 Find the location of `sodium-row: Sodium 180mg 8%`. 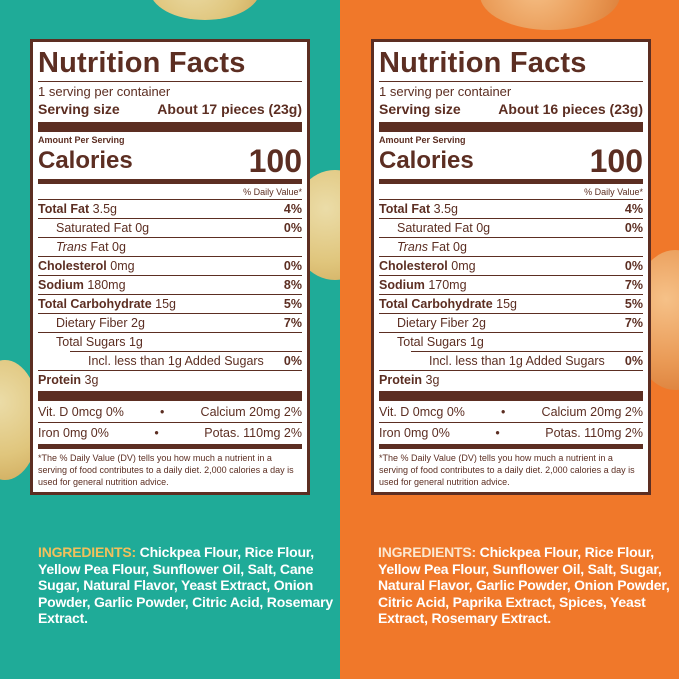

sodium-row: Sodium 180mg 8% is located at coordinates (170, 285).